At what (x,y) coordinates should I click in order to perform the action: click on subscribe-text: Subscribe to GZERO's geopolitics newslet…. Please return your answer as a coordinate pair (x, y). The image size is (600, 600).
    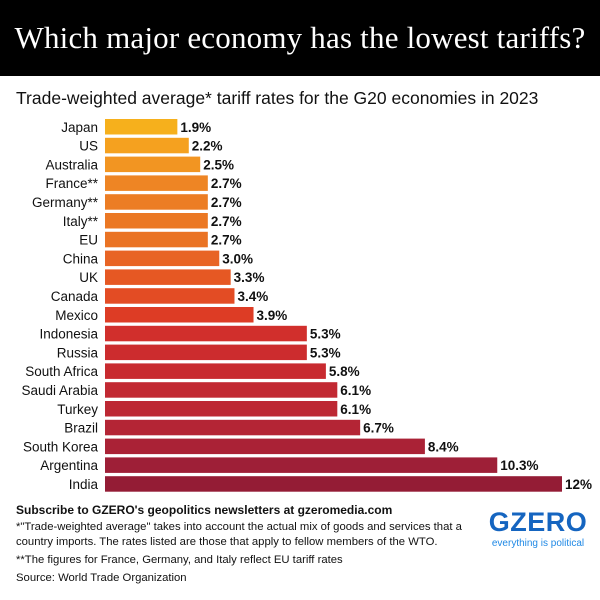
    Looking at the image, I should click on (204, 510).